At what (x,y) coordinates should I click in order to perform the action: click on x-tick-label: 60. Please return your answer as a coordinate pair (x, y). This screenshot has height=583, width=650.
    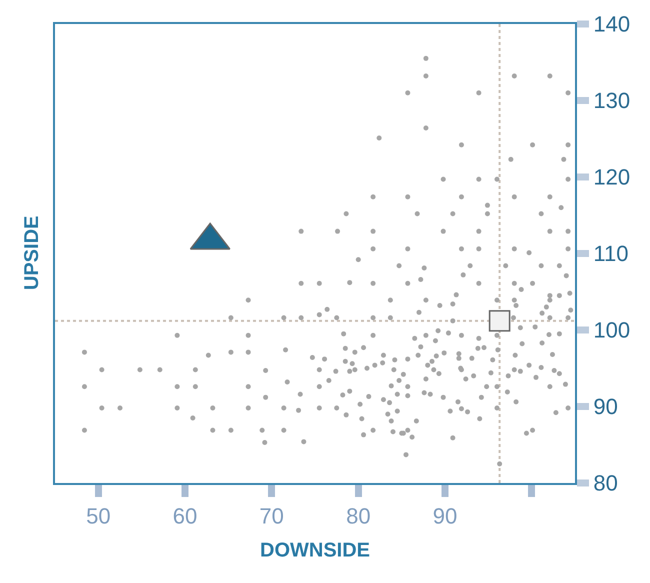
    Looking at the image, I should click on (185, 515).